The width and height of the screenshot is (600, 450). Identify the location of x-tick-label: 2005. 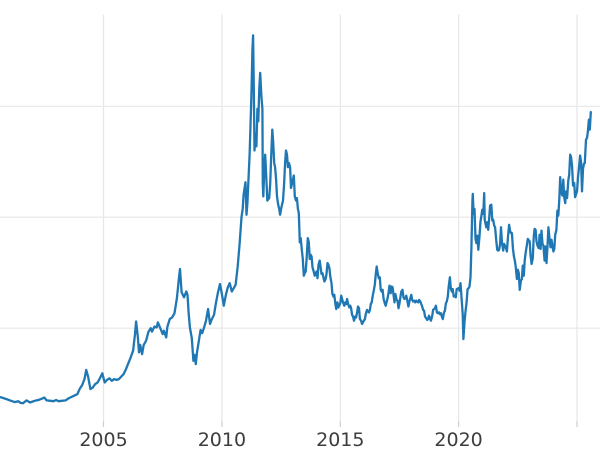
(103, 439).